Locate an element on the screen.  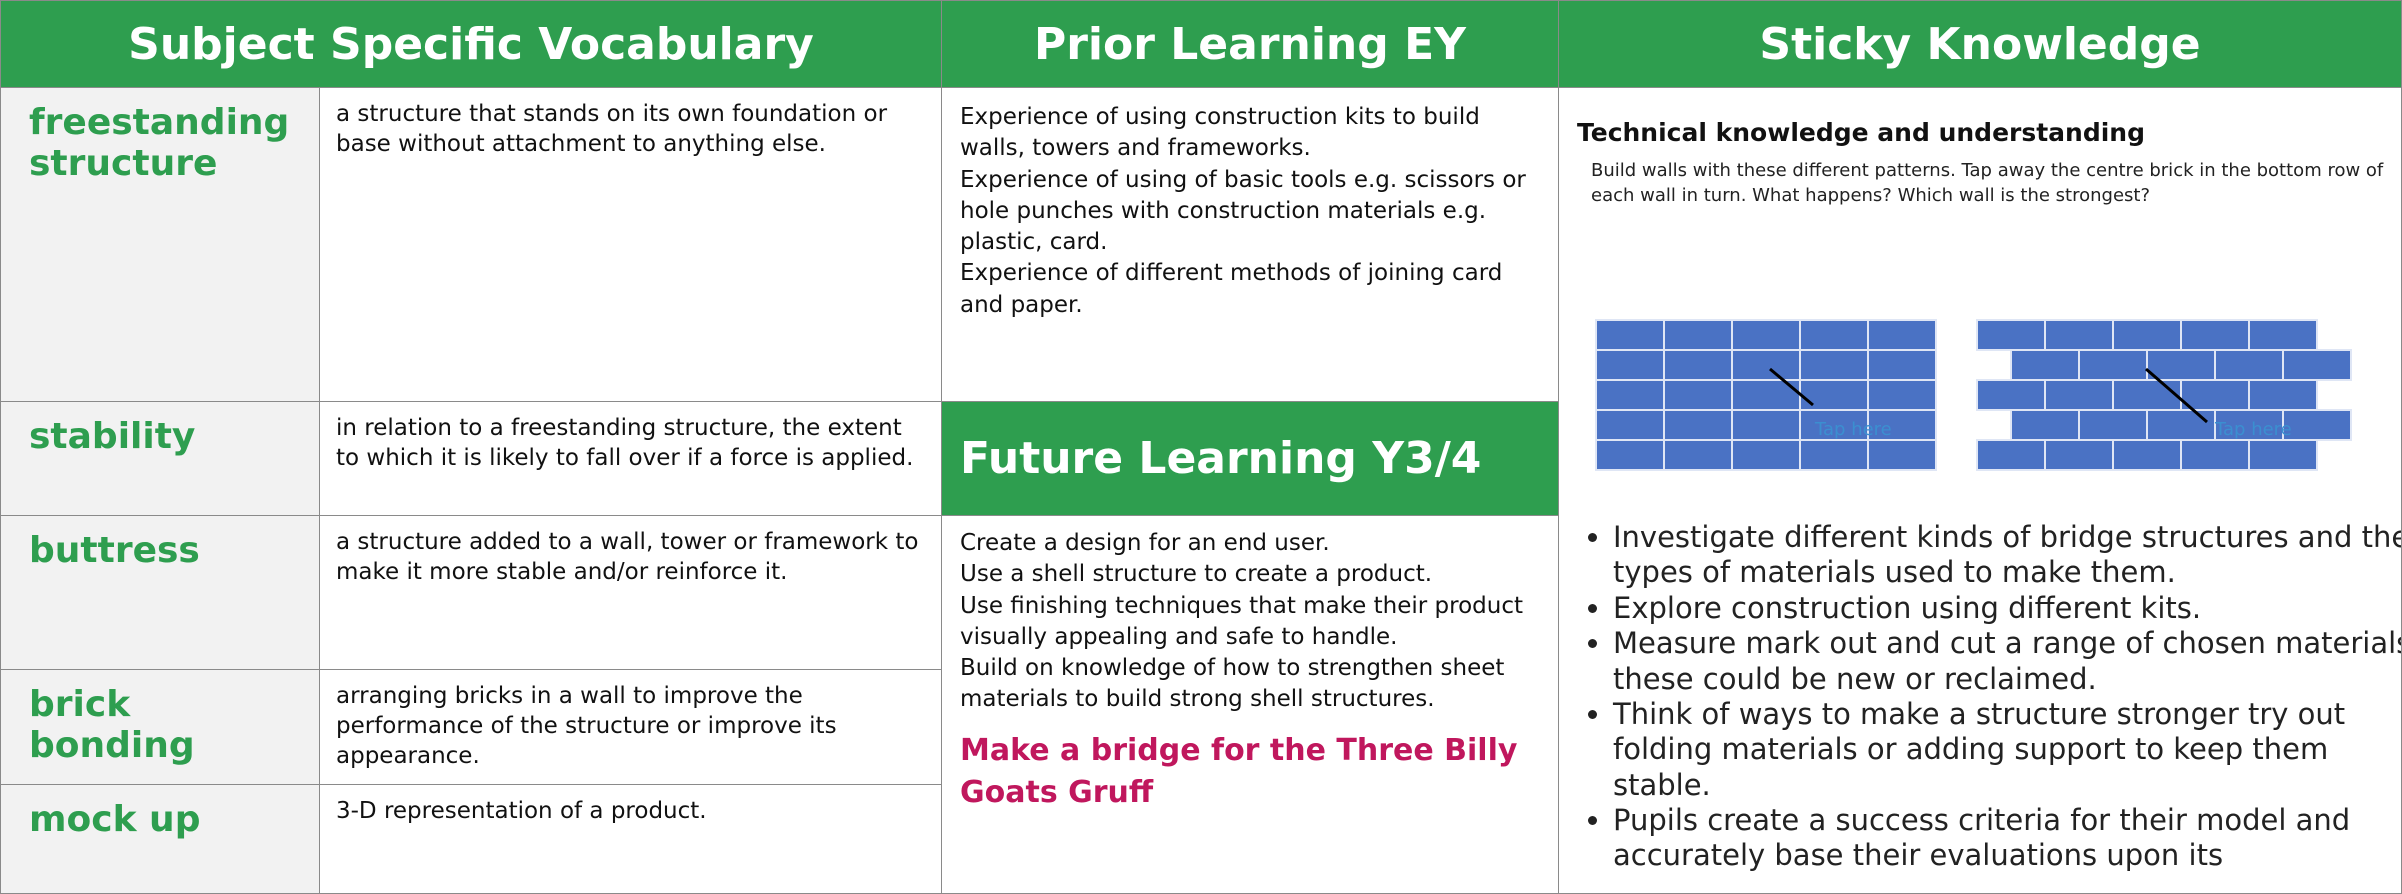
vocab-term: buttress is located at coordinates (160, 592).